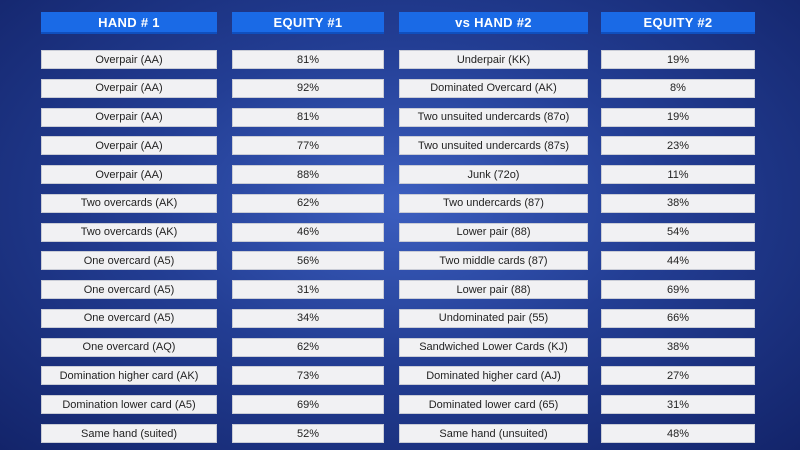 The height and width of the screenshot is (450, 800). What do you see at coordinates (493, 433) in the screenshot?
I see `table-cell: Same hand (unsuited)` at bounding box center [493, 433].